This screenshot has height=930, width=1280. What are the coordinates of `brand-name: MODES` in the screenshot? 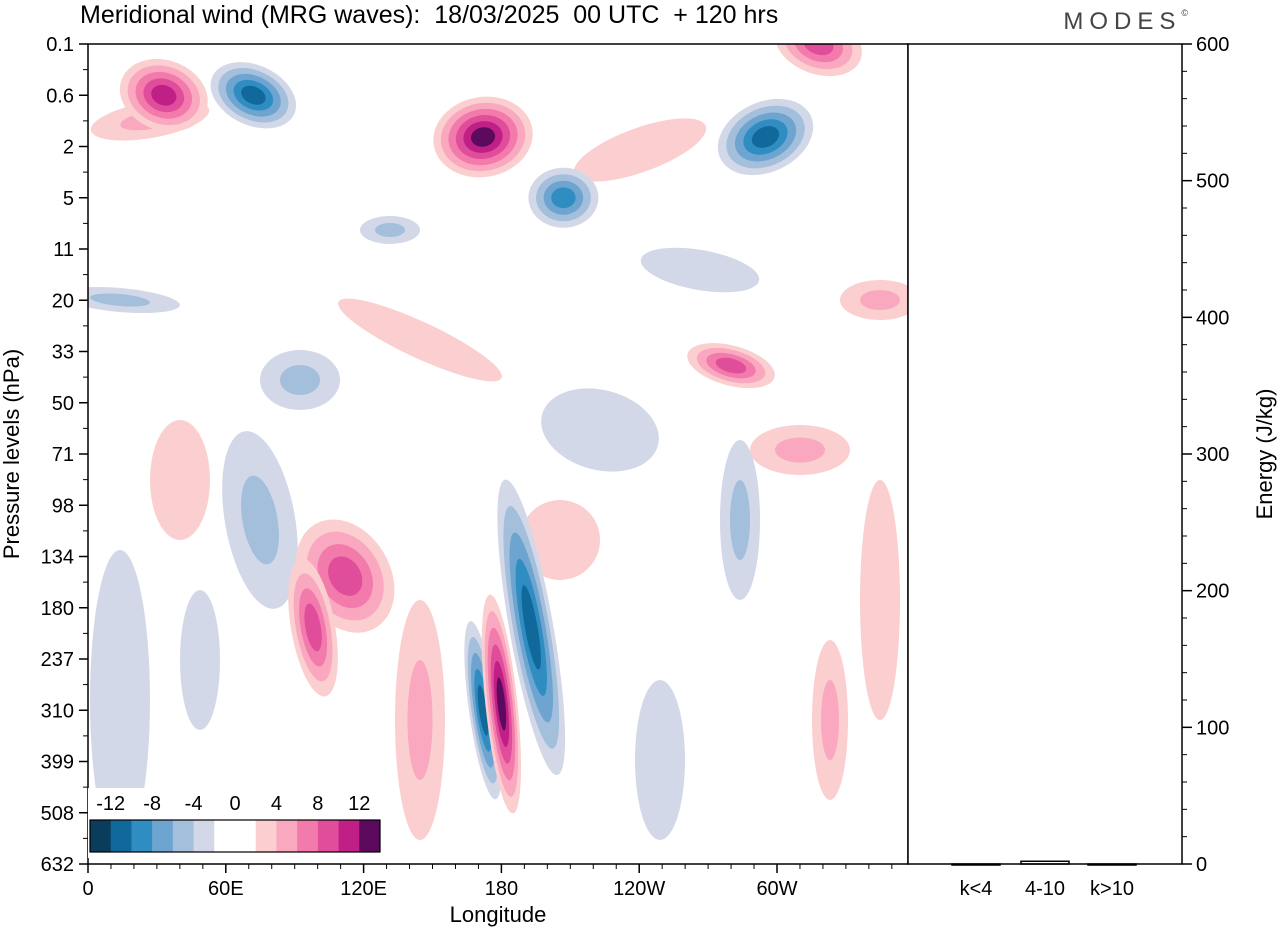 It's located at (1122, 21).